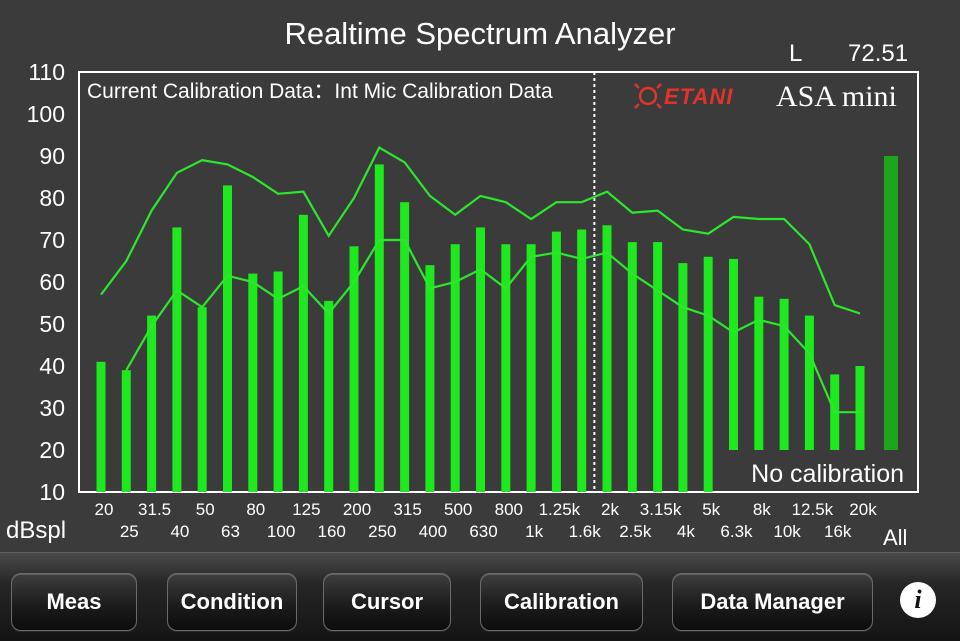 The height and width of the screenshot is (641, 960). Describe the element at coordinates (357, 509) in the screenshot. I see `x-tick-label: 200` at that location.